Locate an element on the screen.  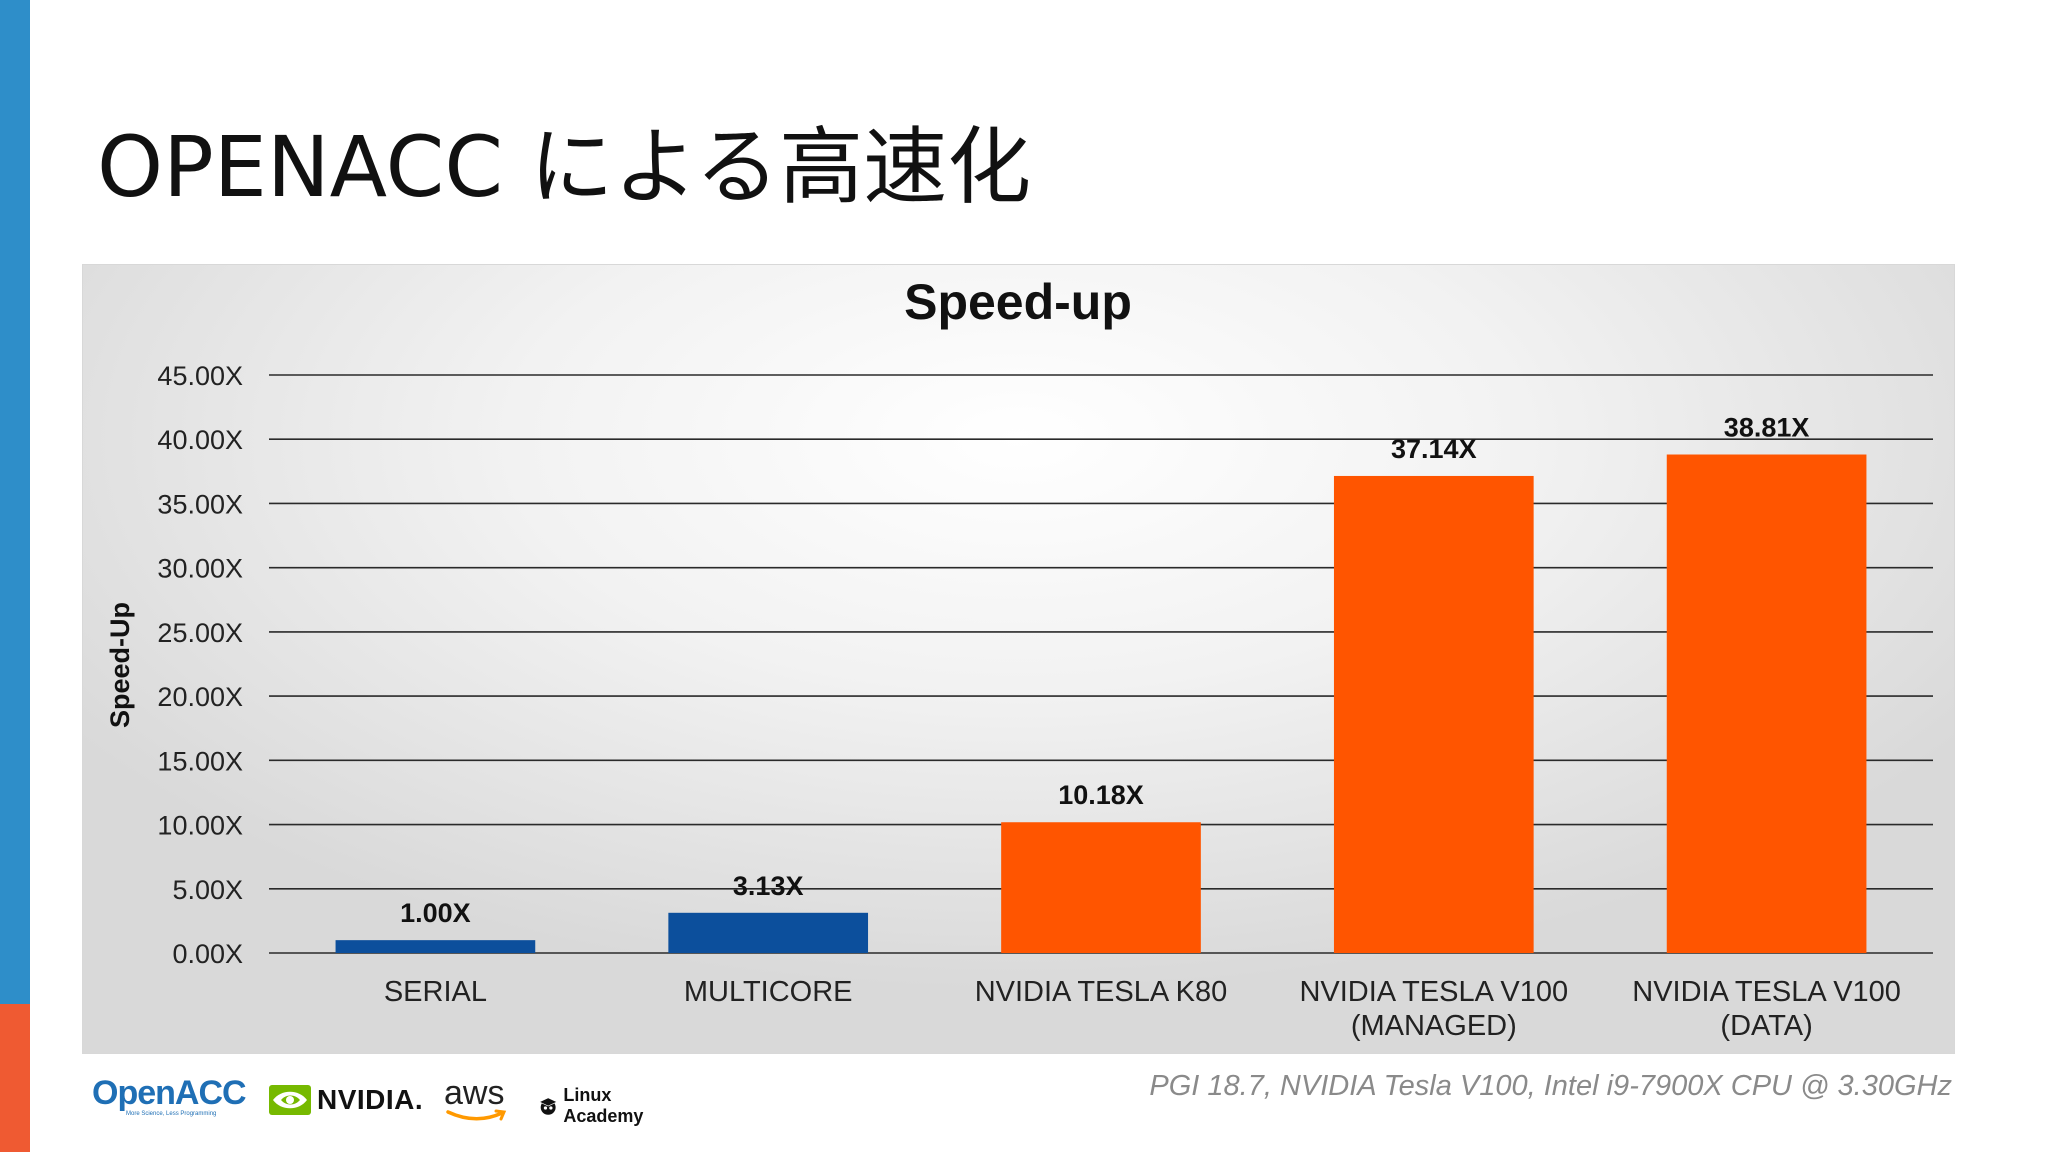
y-tick-label: 45.00X is located at coordinates (200, 376).